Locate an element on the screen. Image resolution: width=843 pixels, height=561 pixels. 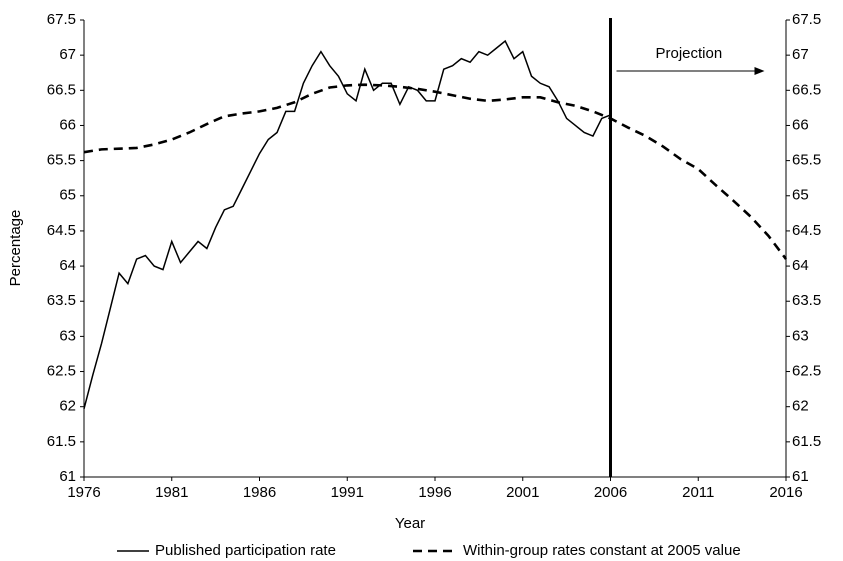
y-tick-label: 63 is located at coordinates (67, 335).